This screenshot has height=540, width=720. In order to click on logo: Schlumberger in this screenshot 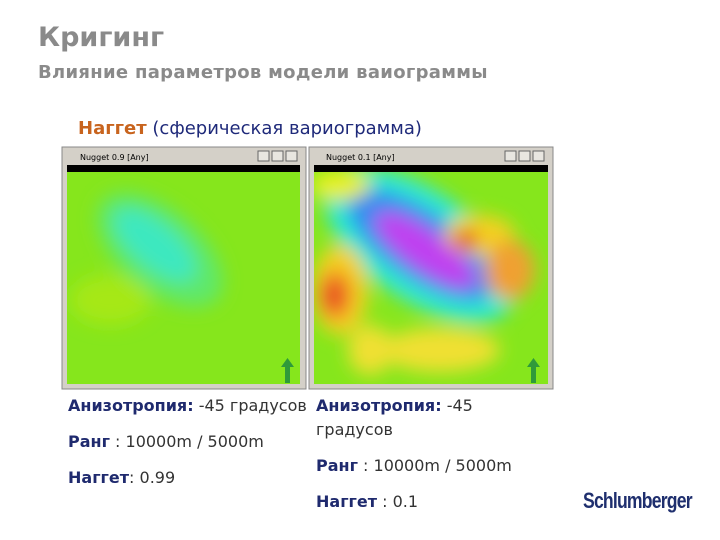, I will do `click(638, 500)`.